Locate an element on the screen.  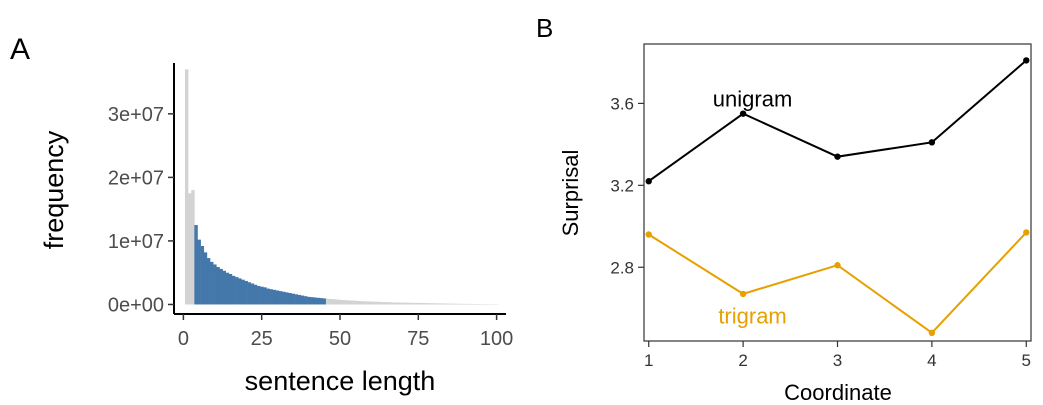
x-tick-label: 3 is located at coordinates (837, 360).